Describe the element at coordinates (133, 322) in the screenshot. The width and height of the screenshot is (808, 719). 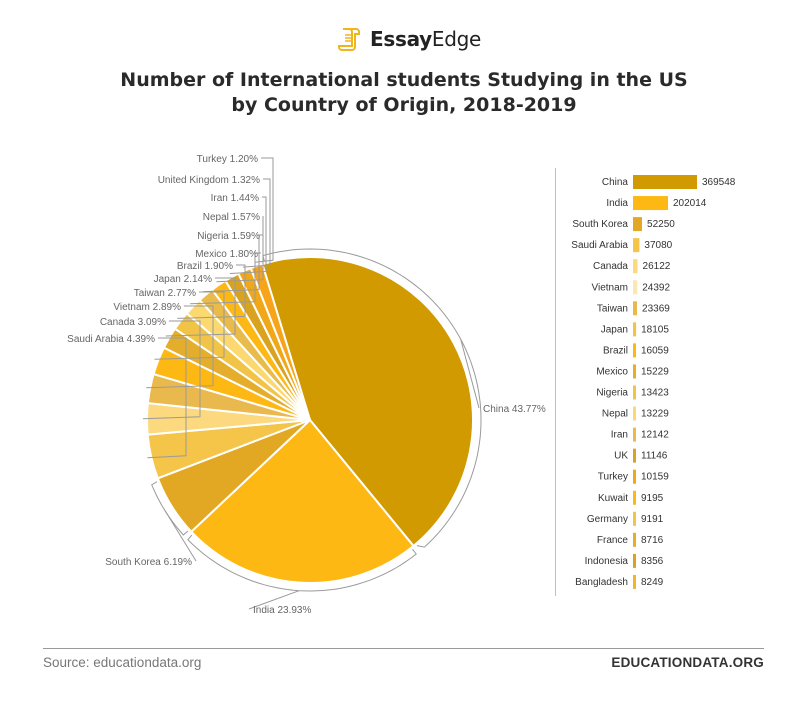
I see `pie-label: Canada 3.09%` at that location.